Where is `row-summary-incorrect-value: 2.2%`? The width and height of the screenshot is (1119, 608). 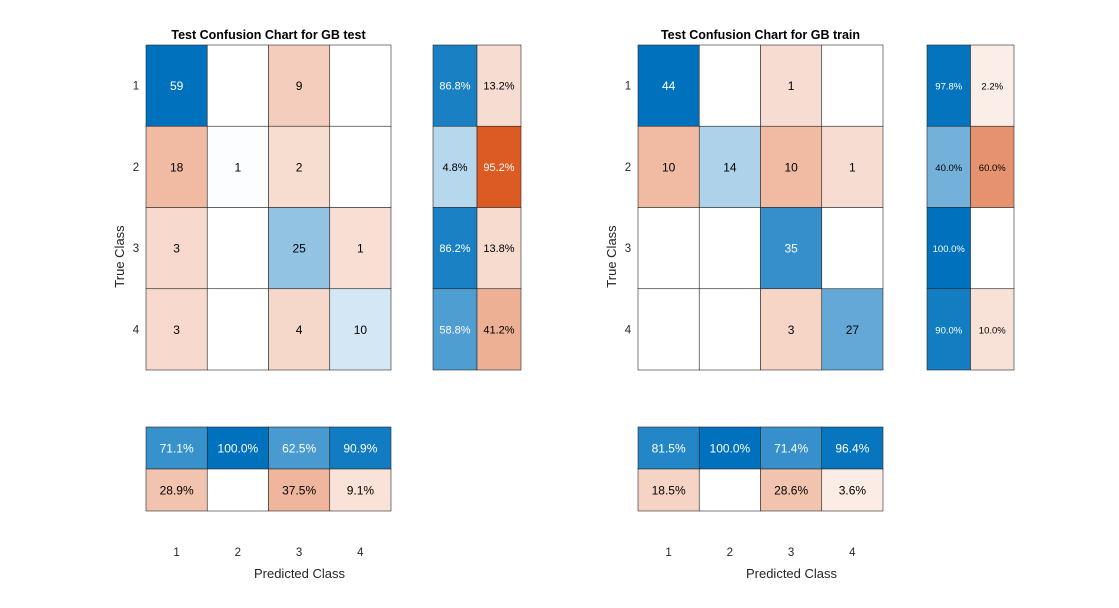 row-summary-incorrect-value: 2.2% is located at coordinates (992, 87).